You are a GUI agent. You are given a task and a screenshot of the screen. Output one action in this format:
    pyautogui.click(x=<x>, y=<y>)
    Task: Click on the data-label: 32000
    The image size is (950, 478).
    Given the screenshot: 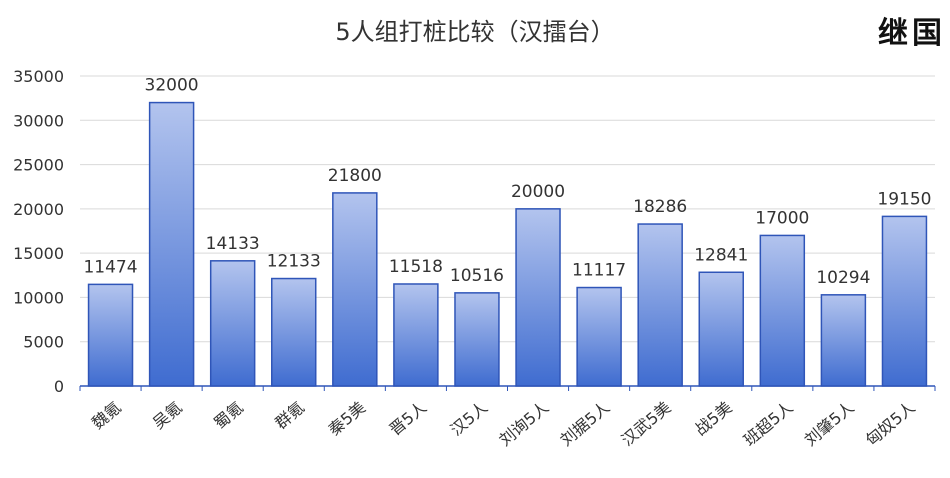 What is the action you would take?
    pyautogui.click(x=172, y=86)
    